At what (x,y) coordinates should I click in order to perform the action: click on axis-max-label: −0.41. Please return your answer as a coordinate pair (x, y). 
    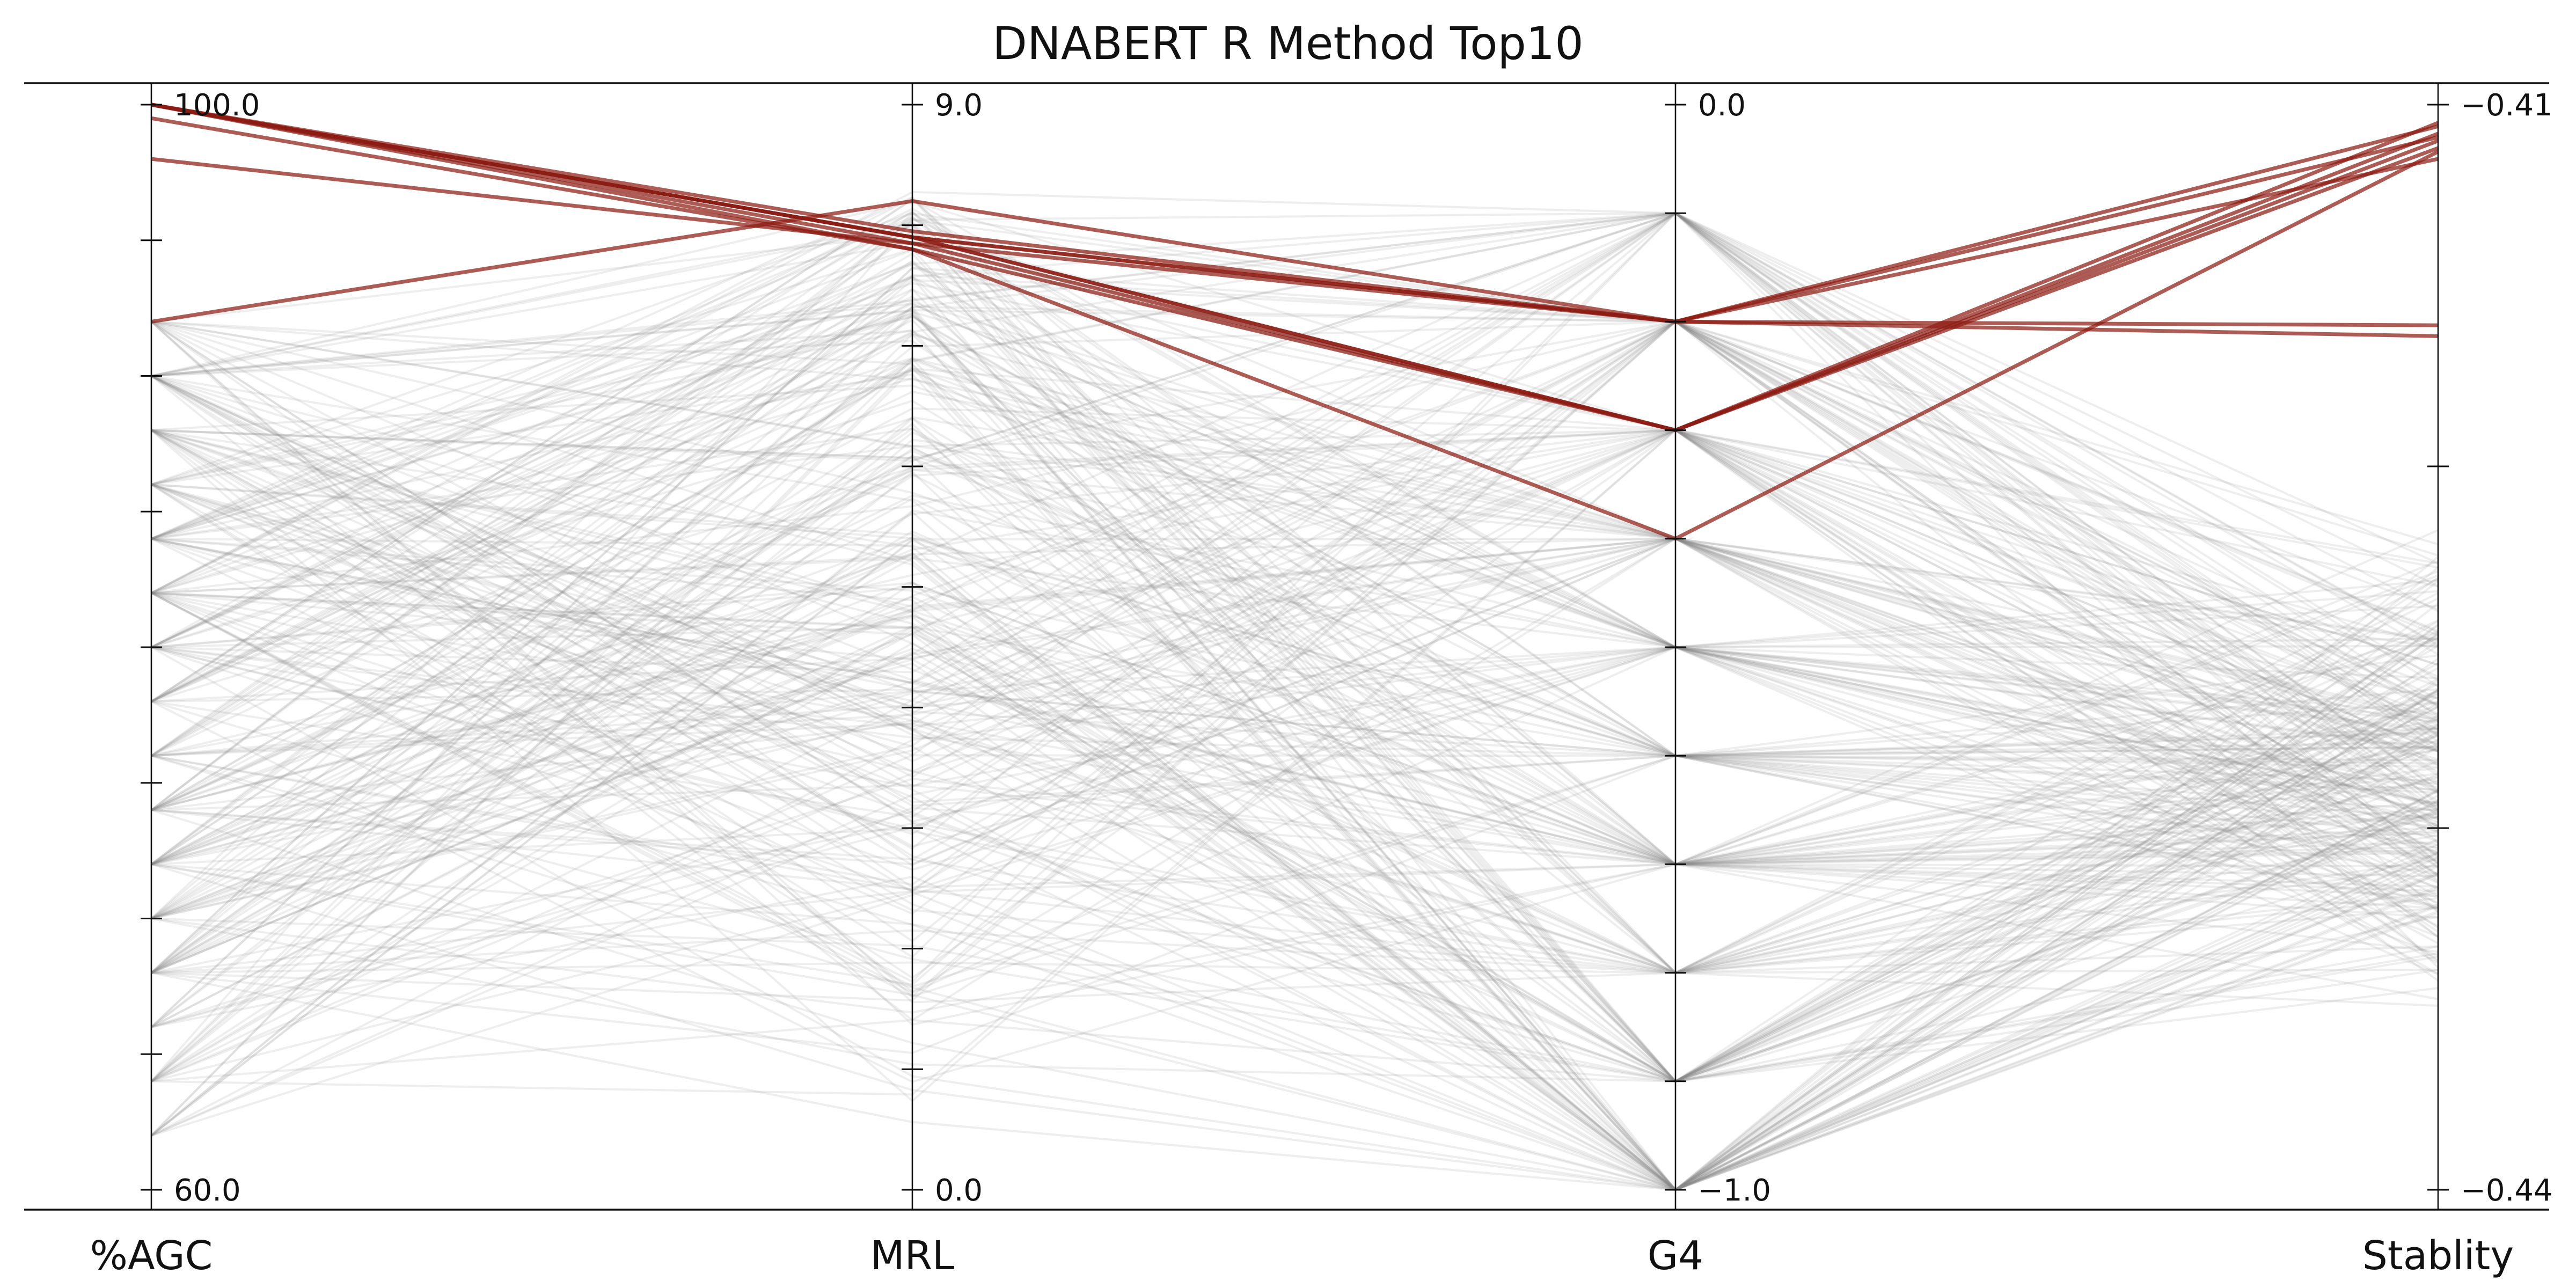
    Looking at the image, I should click on (2507, 105).